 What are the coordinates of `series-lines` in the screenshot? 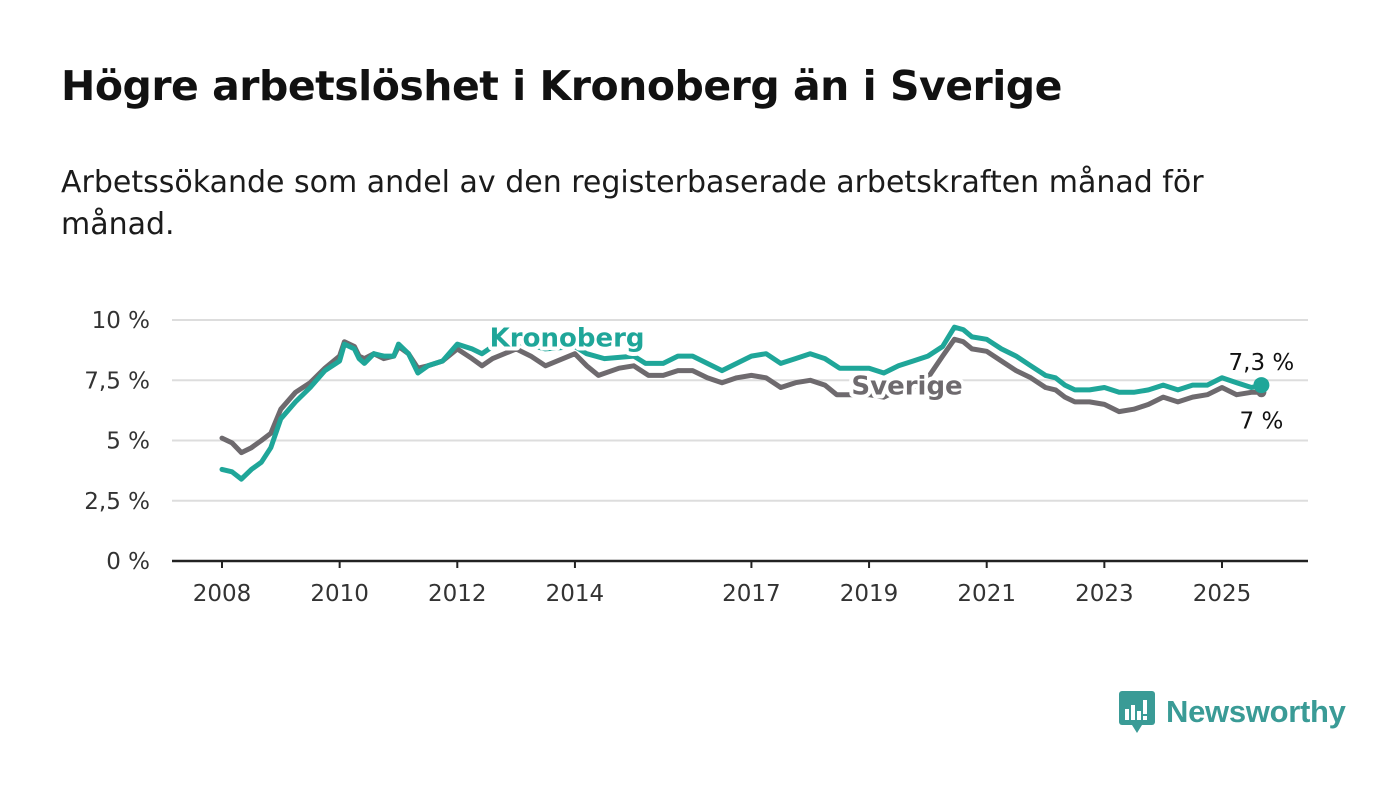 It's located at (741, 403).